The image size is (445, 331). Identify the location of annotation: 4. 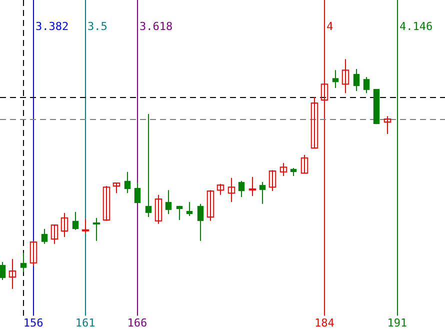
(330, 26).